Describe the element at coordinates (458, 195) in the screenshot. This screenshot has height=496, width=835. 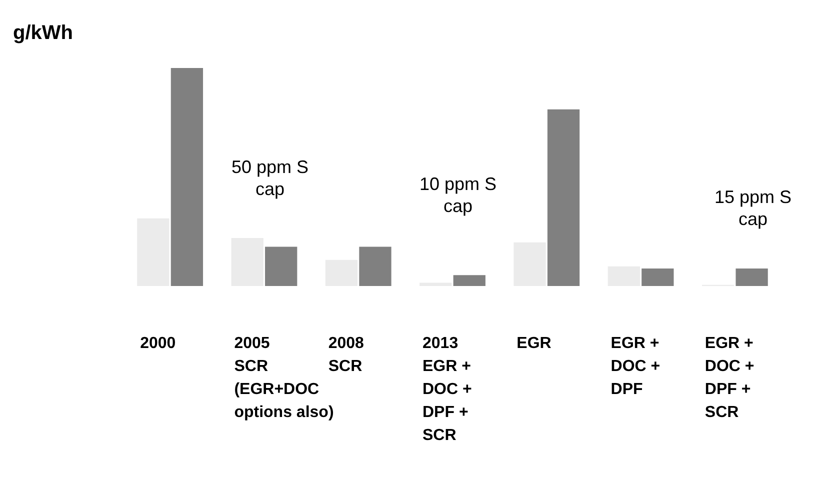
I see `annotation: 10 ppm S cap` at that location.